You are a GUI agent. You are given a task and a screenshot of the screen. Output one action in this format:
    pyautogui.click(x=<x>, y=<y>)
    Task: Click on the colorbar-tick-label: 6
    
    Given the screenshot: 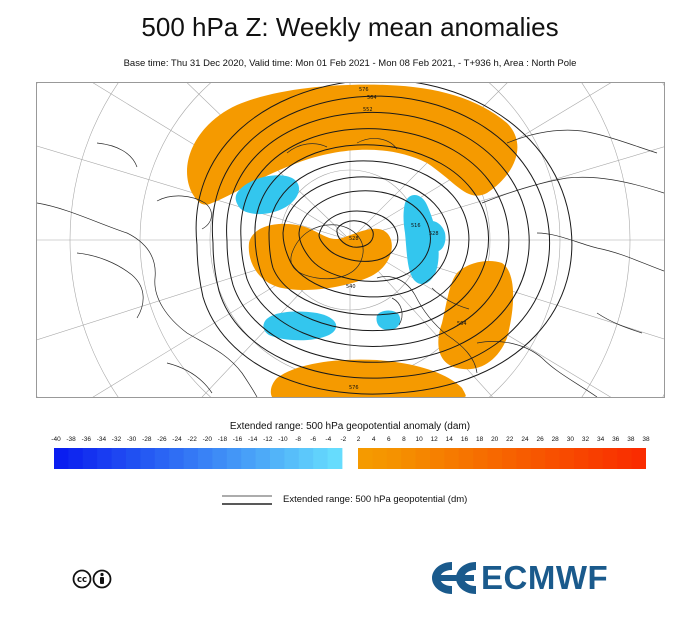 What is the action you would take?
    pyautogui.click(x=388, y=439)
    